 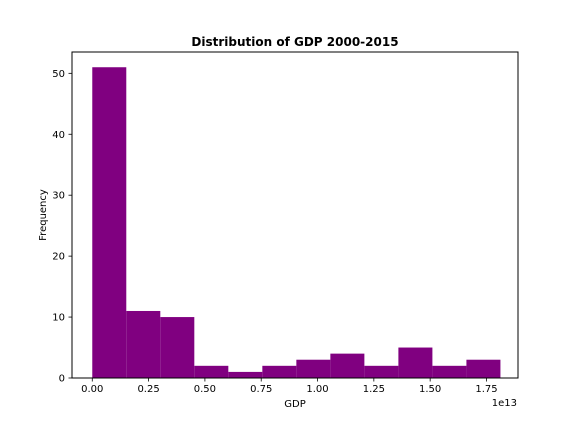 What do you see at coordinates (62, 379) in the screenshot?
I see `y-tick-label: 0` at bounding box center [62, 379].